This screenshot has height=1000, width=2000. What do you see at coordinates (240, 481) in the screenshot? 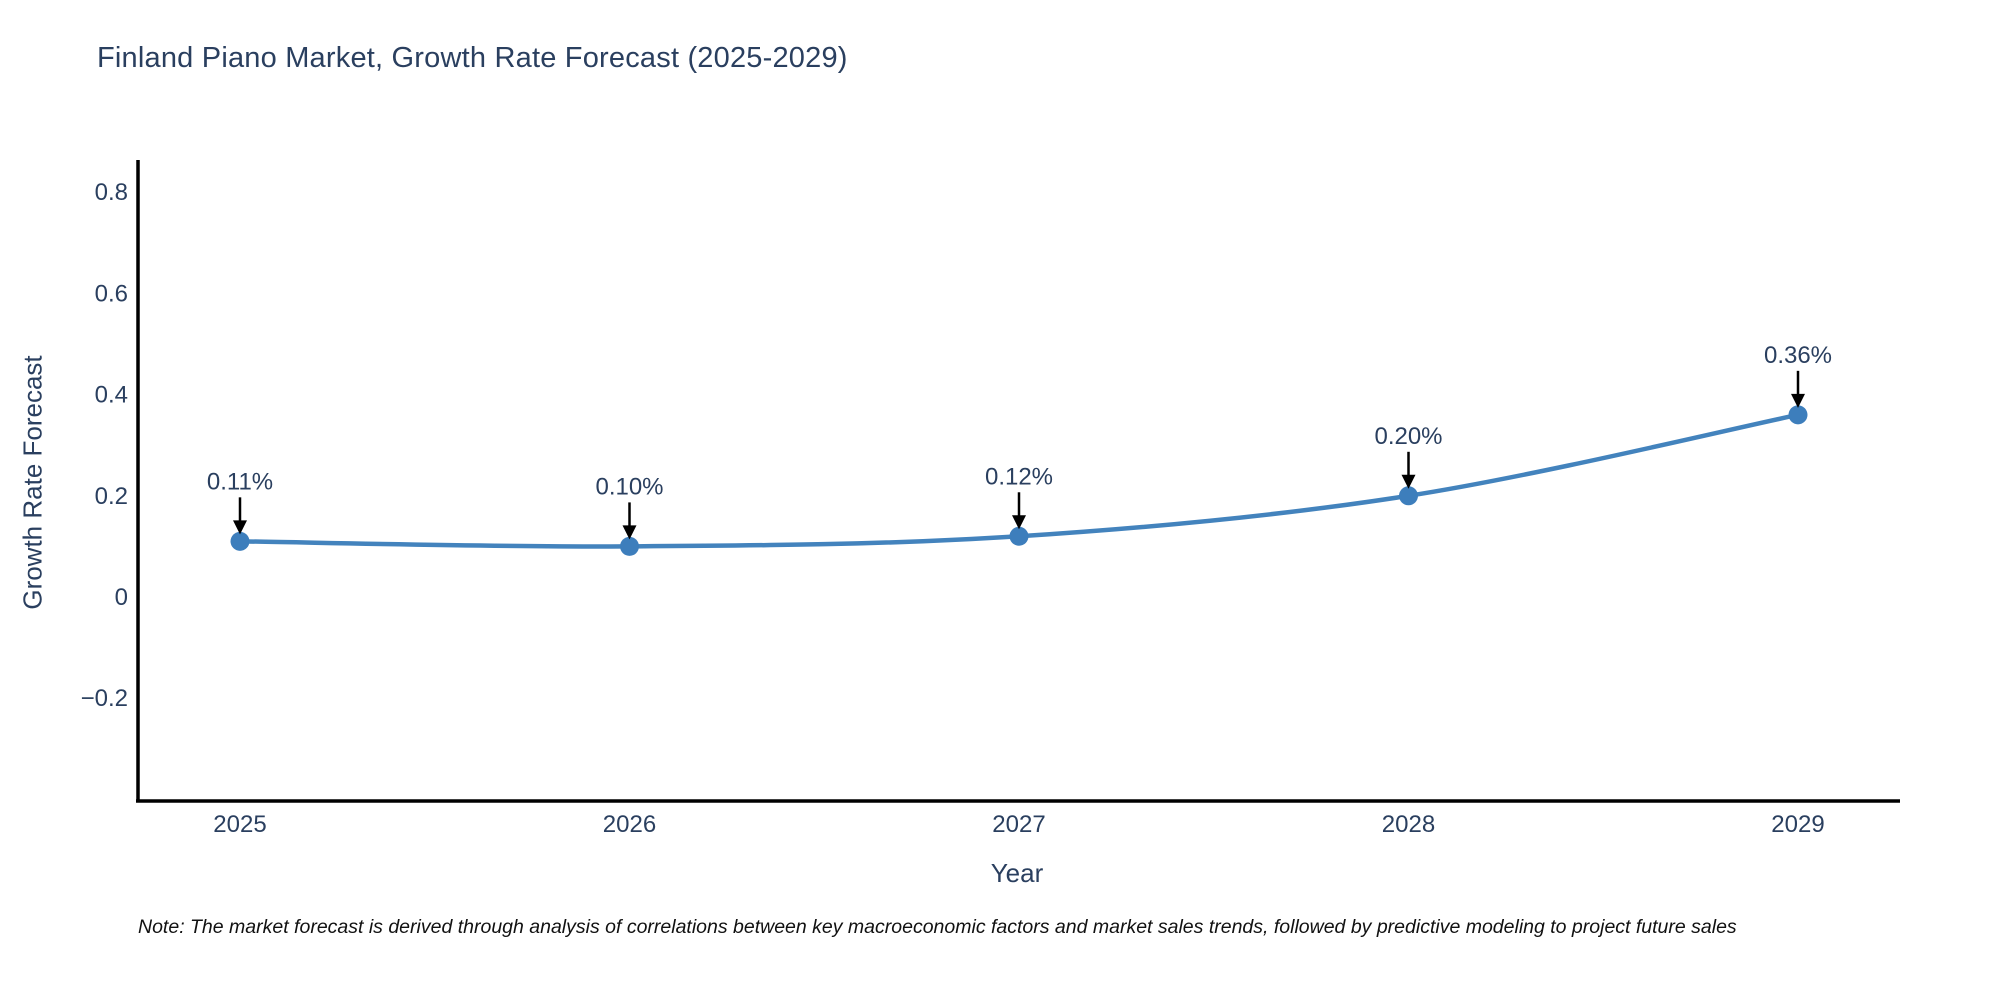
I see `data-point-label: 0.11%` at bounding box center [240, 481].